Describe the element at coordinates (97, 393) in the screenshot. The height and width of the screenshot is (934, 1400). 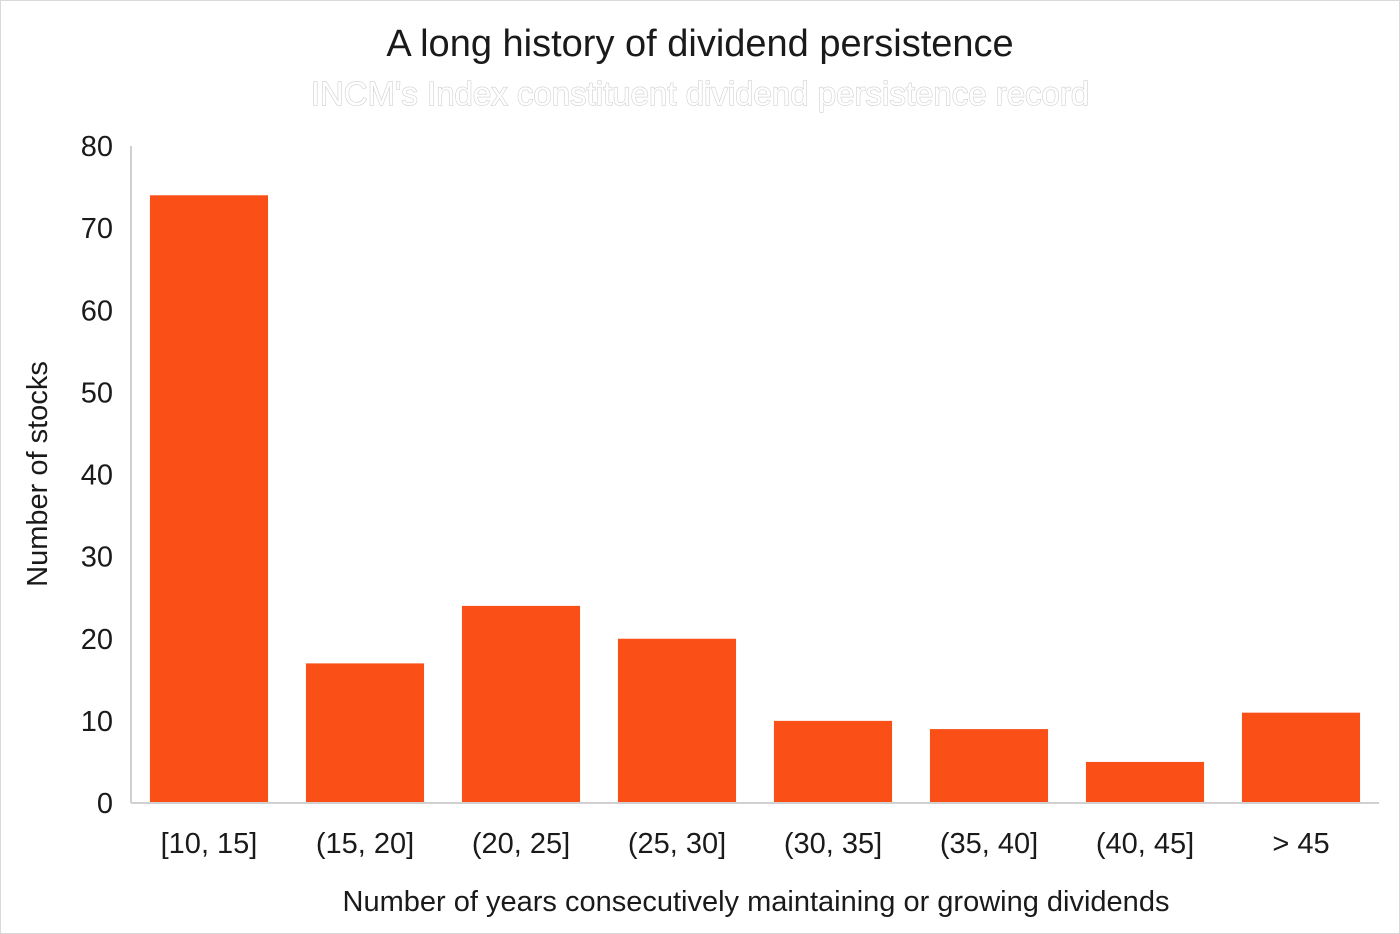
I see `y-tick-label: 50` at that location.